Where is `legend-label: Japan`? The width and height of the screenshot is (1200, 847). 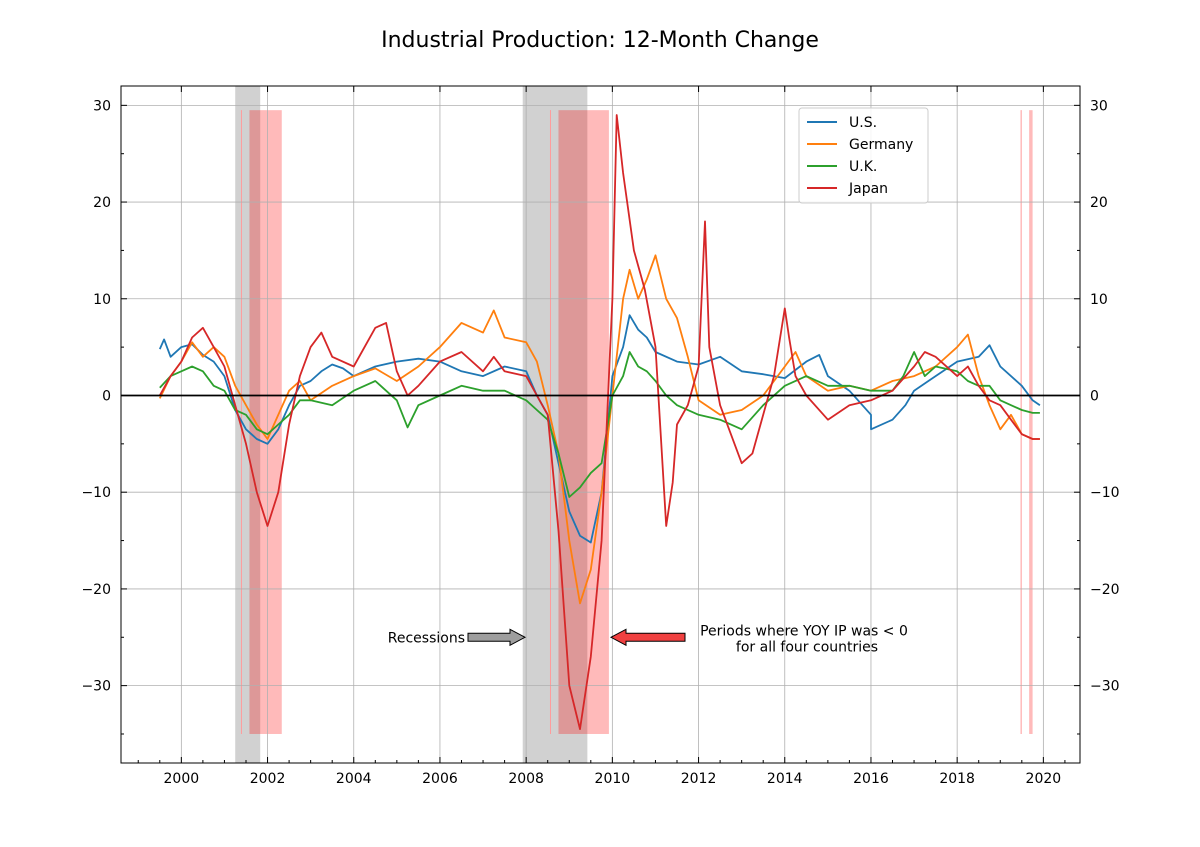
legend-label: Japan is located at coordinates (868, 189).